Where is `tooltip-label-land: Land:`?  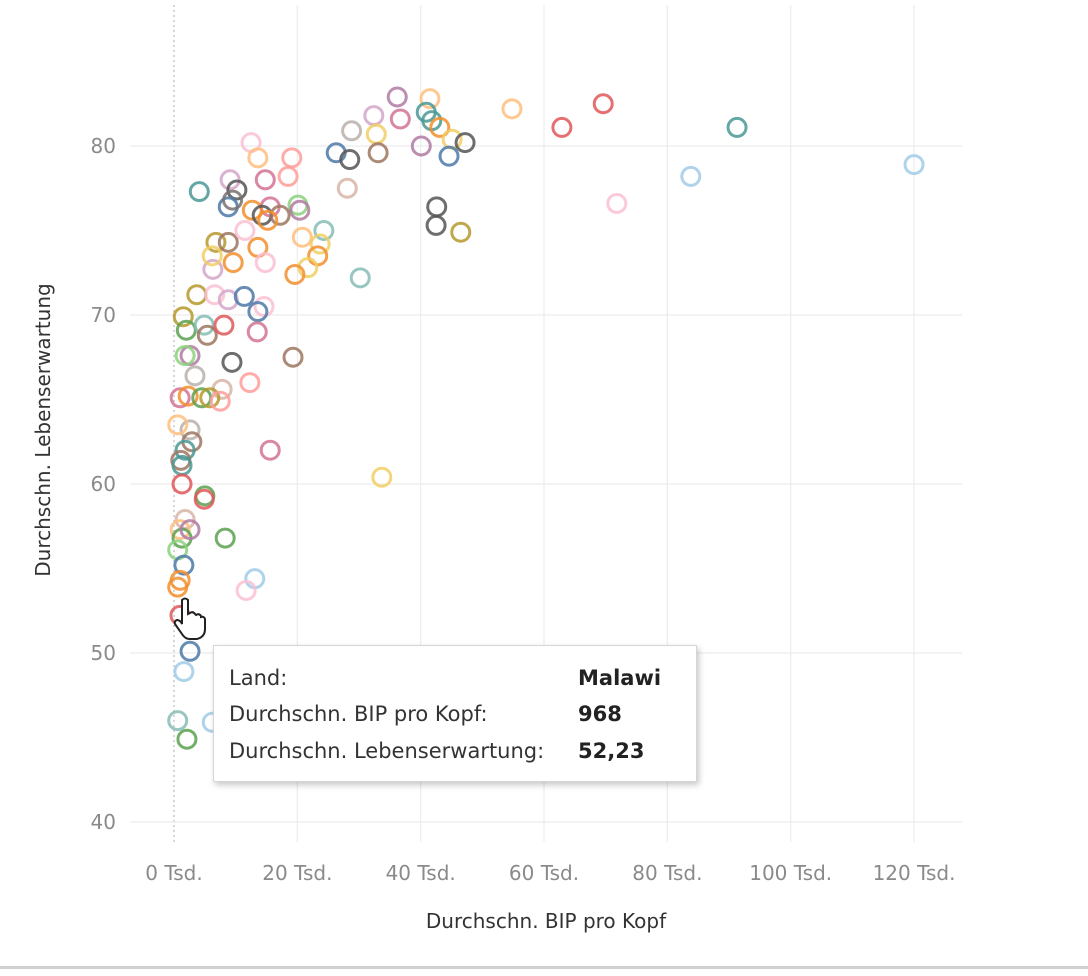 tooltip-label-land: Land: is located at coordinates (258, 678).